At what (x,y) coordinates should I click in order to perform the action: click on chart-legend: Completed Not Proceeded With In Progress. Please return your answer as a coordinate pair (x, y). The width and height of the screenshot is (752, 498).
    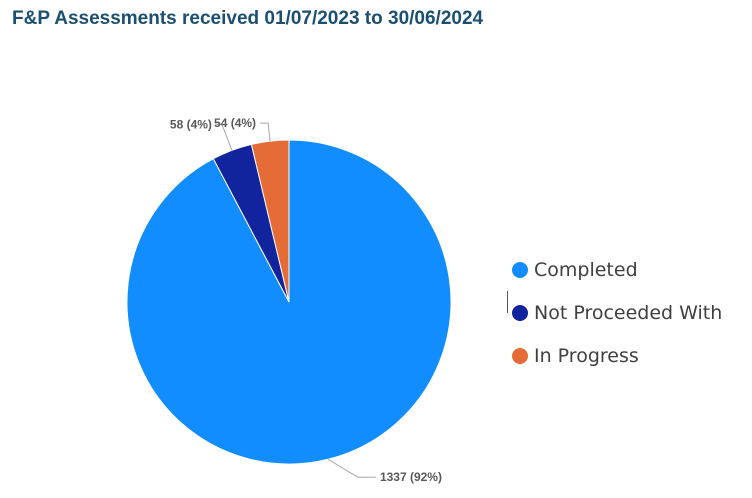
    Looking at the image, I should click on (614, 312).